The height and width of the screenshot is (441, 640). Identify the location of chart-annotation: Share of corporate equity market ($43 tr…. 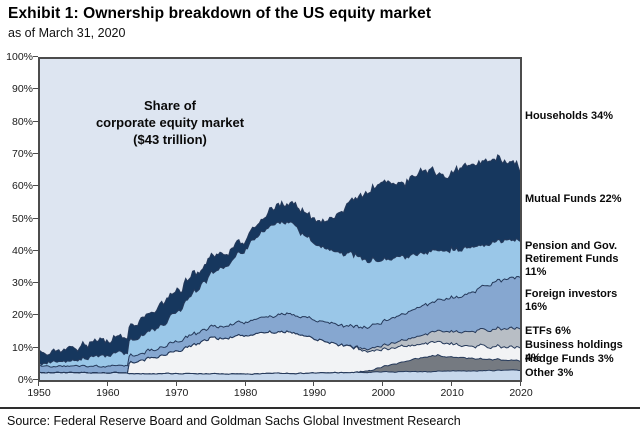
(170, 122).